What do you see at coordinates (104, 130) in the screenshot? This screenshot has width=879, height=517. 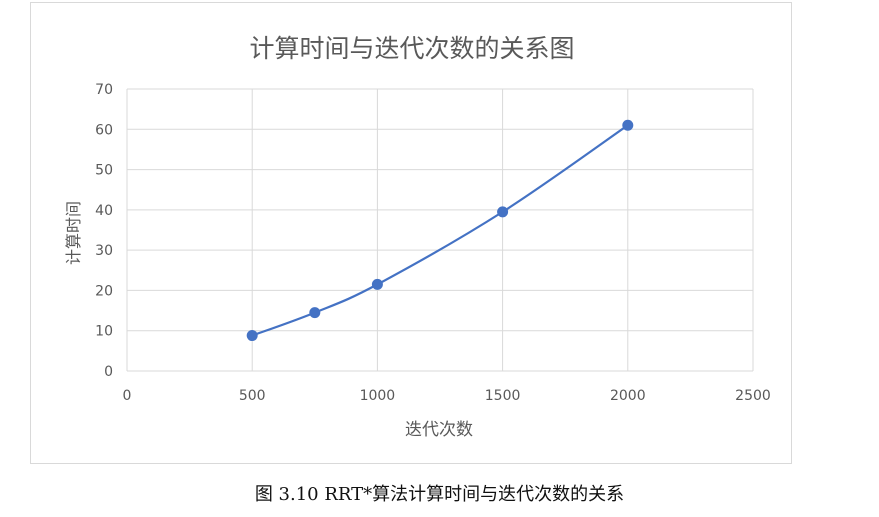 I see `y-tick-label: 60` at bounding box center [104, 130].